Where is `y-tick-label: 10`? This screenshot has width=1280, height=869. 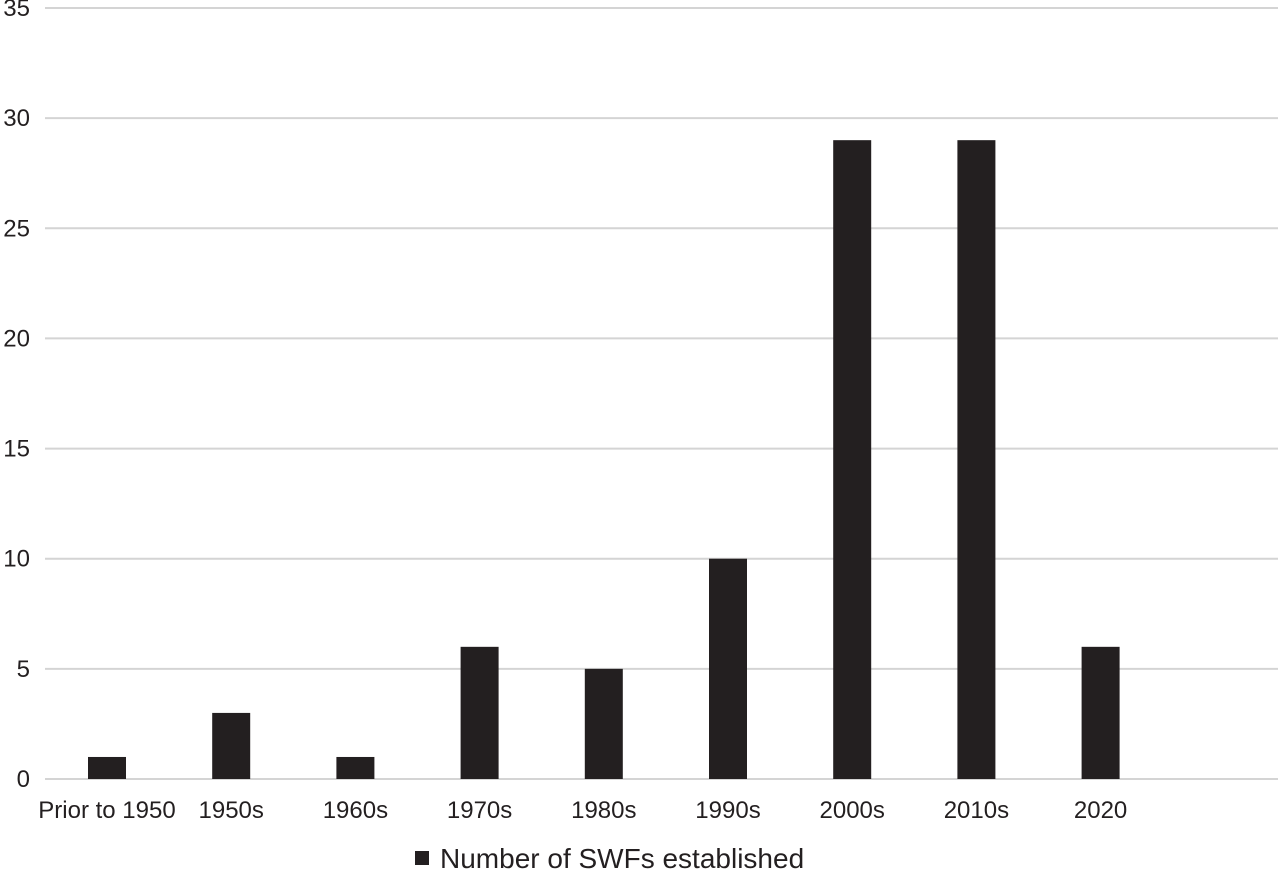
y-tick-label: 10 is located at coordinates (16, 559).